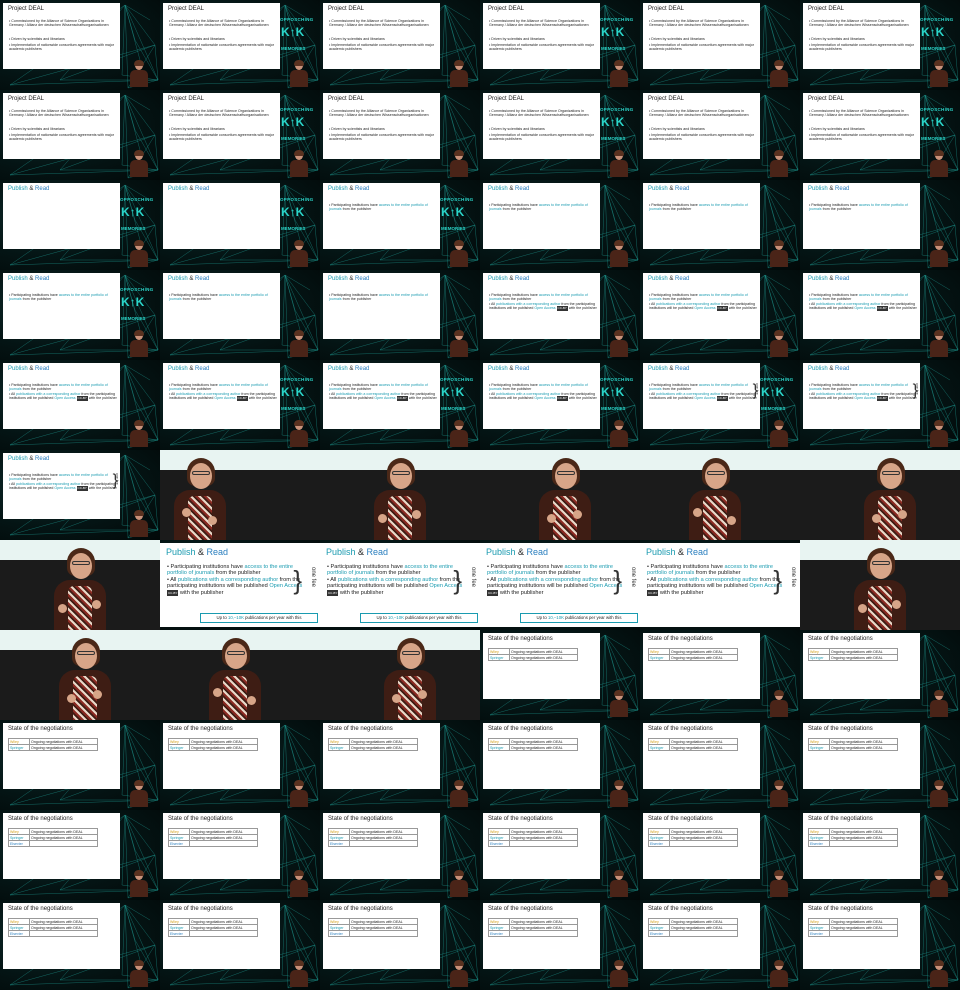  Describe the element at coordinates (339, 933) in the screenshot. I see `publisher-cell: Elsevier` at that location.